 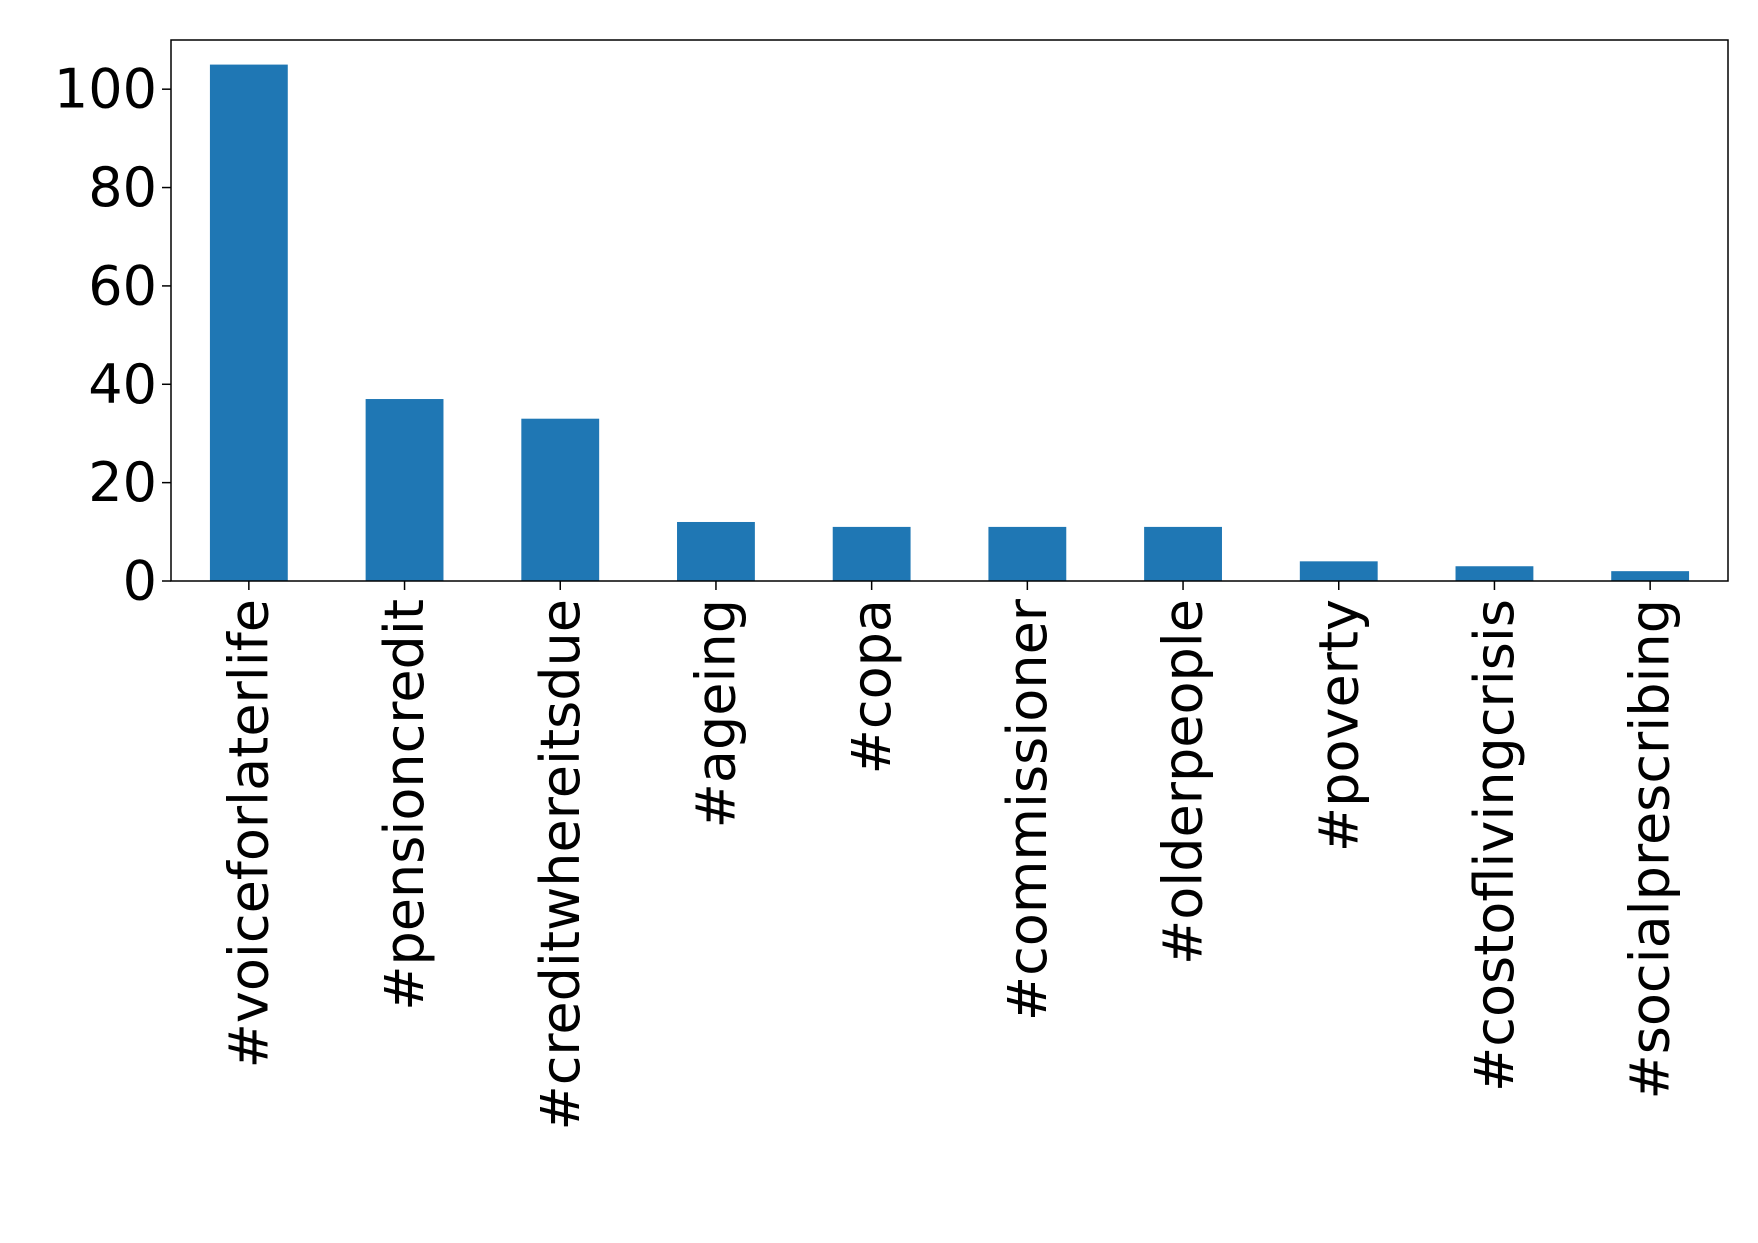 I want to click on y-tick-label: 60, so click(x=122, y=285).